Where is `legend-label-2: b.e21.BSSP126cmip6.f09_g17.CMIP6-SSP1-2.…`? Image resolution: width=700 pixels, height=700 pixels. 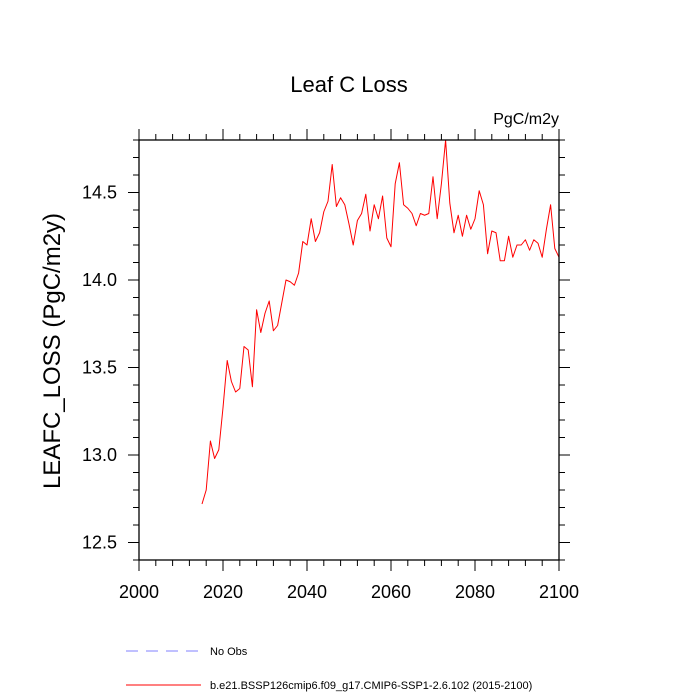 legend-label-2: b.e21.BSSP126cmip6.f09_g17.CMIP6-SSP1-2.… is located at coordinates (371, 686).